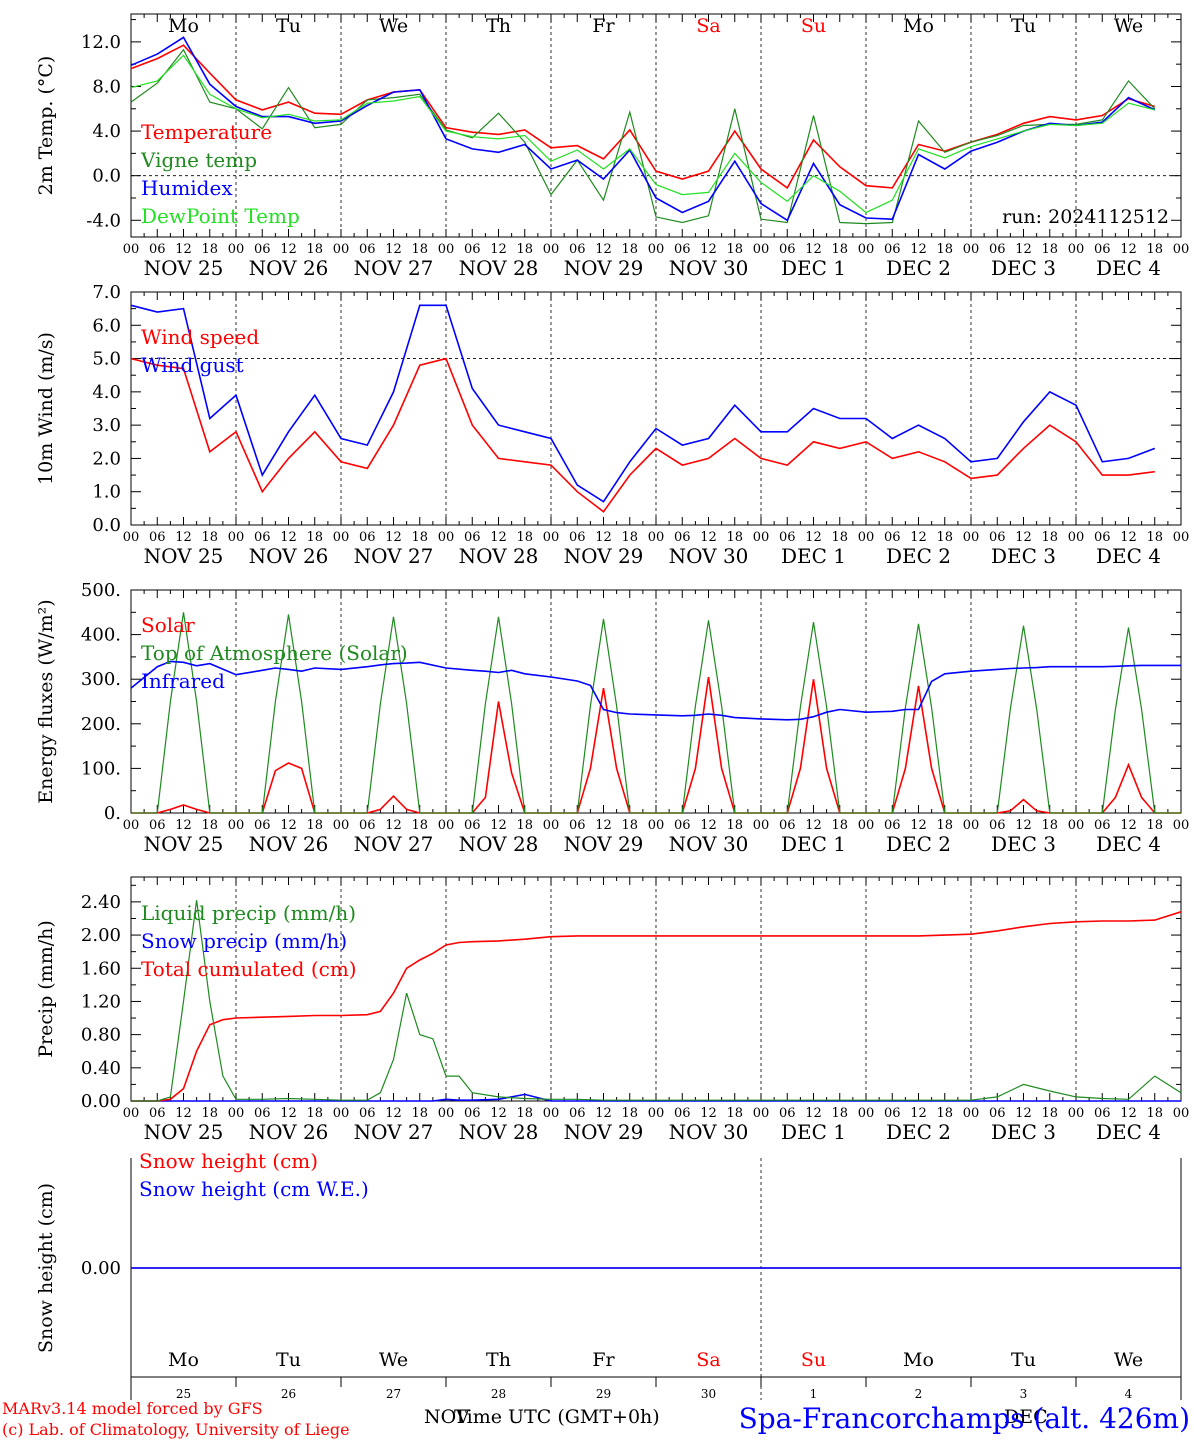 Image resolution: width=1194 pixels, height=1440 pixels. Describe the element at coordinates (200, 337) in the screenshot. I see `legend-entry: Wind speed` at that location.